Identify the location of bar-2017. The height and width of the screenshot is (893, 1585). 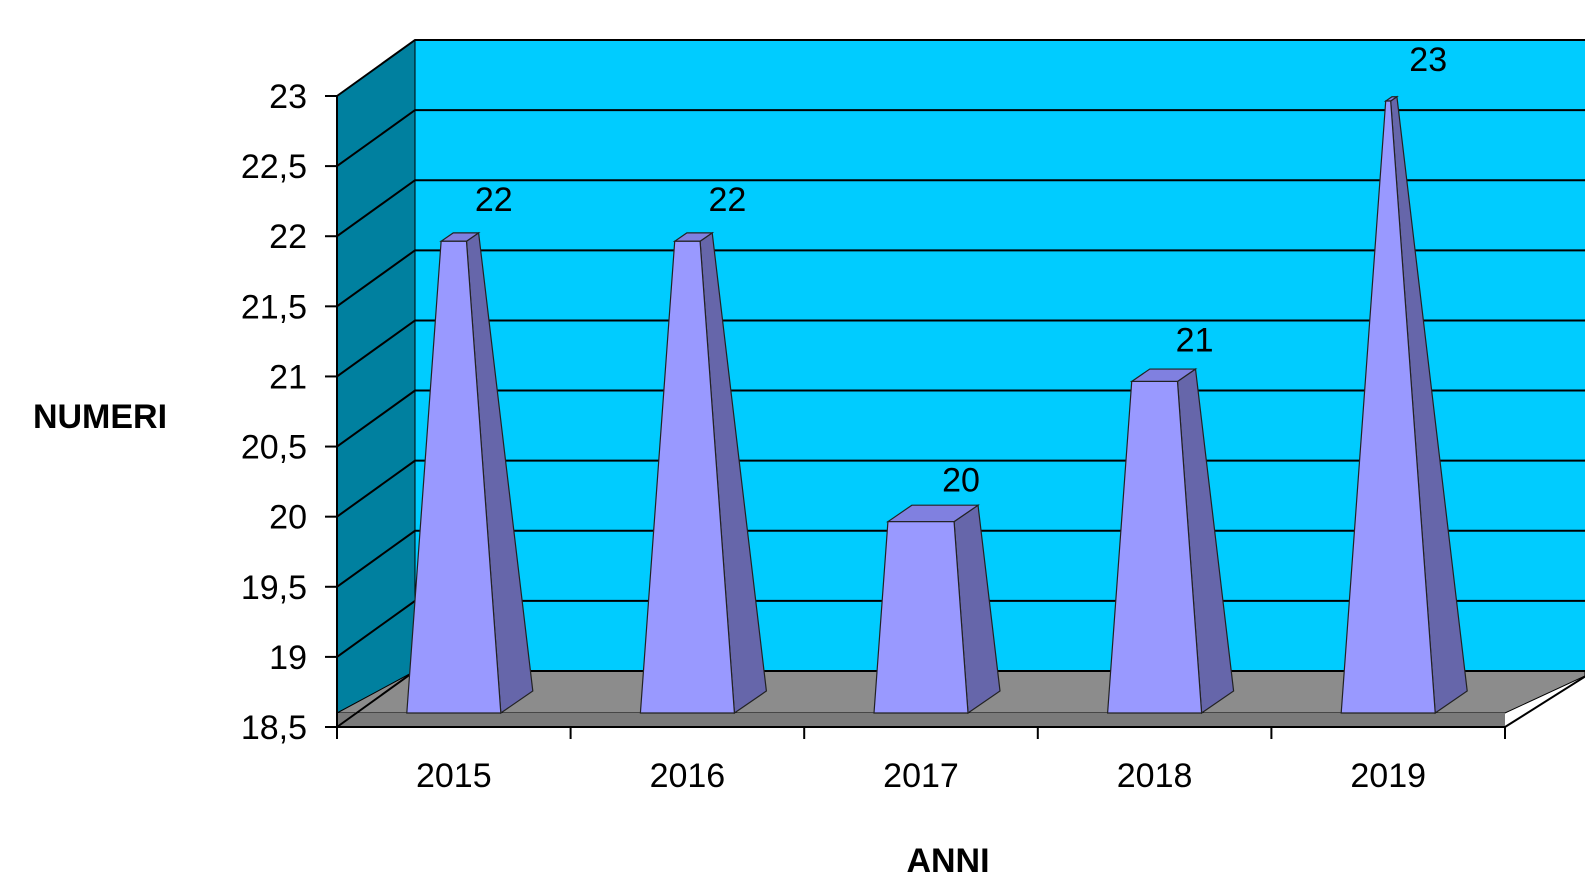
(937, 609).